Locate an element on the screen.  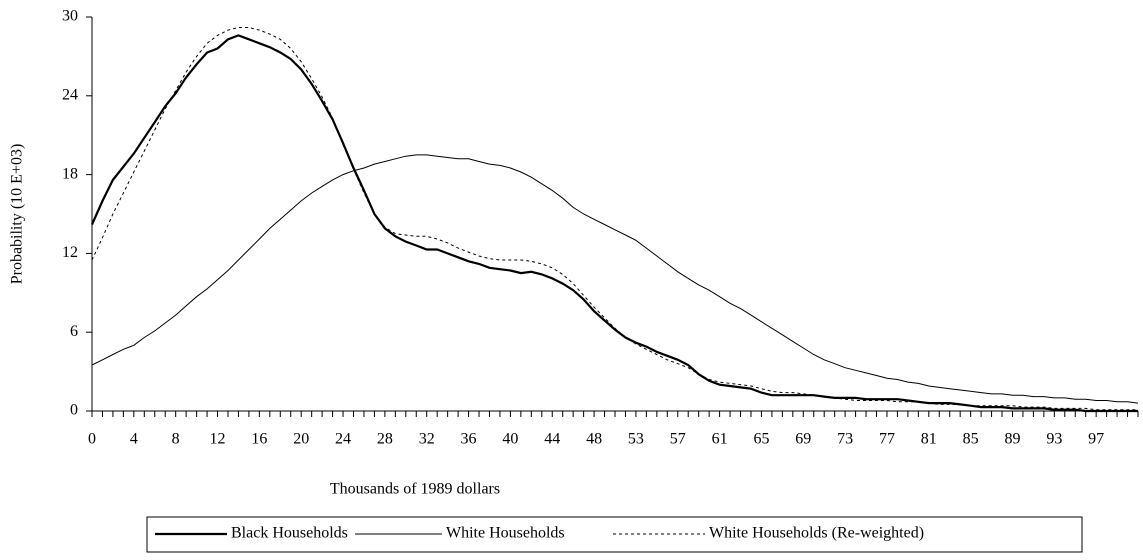
legend-label: White Households is located at coordinates (505, 533).